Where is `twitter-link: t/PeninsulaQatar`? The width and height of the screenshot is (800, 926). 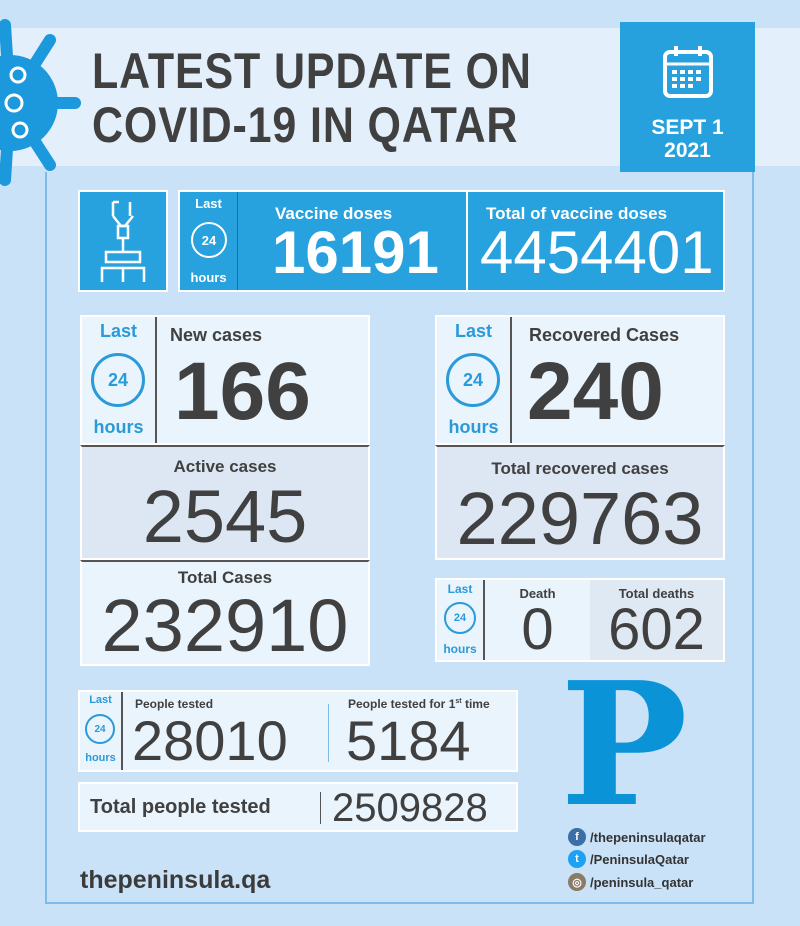 twitter-link: t/PeninsulaQatar is located at coordinates (628, 859).